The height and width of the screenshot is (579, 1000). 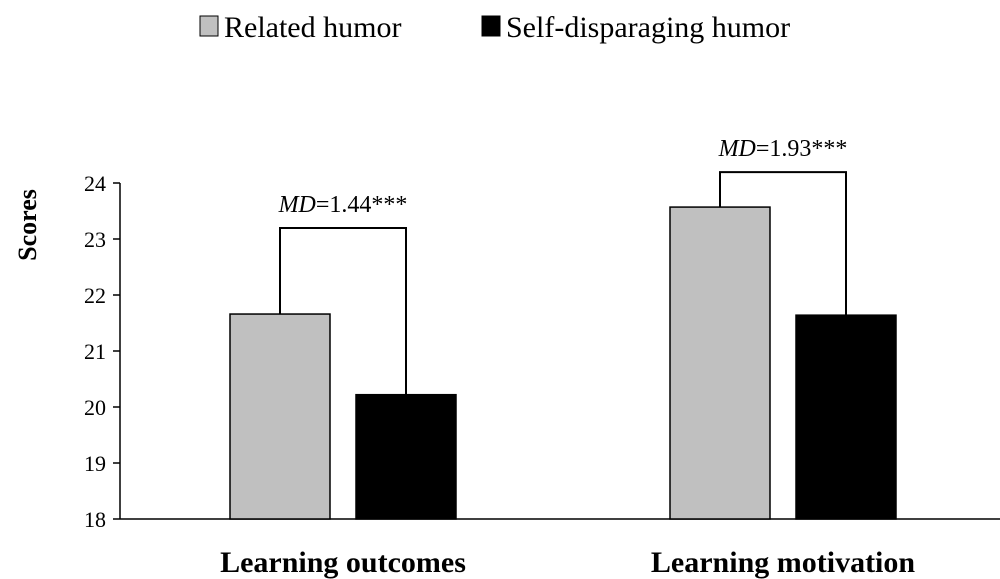 I want to click on legend-label: Related humor, so click(x=312, y=27).